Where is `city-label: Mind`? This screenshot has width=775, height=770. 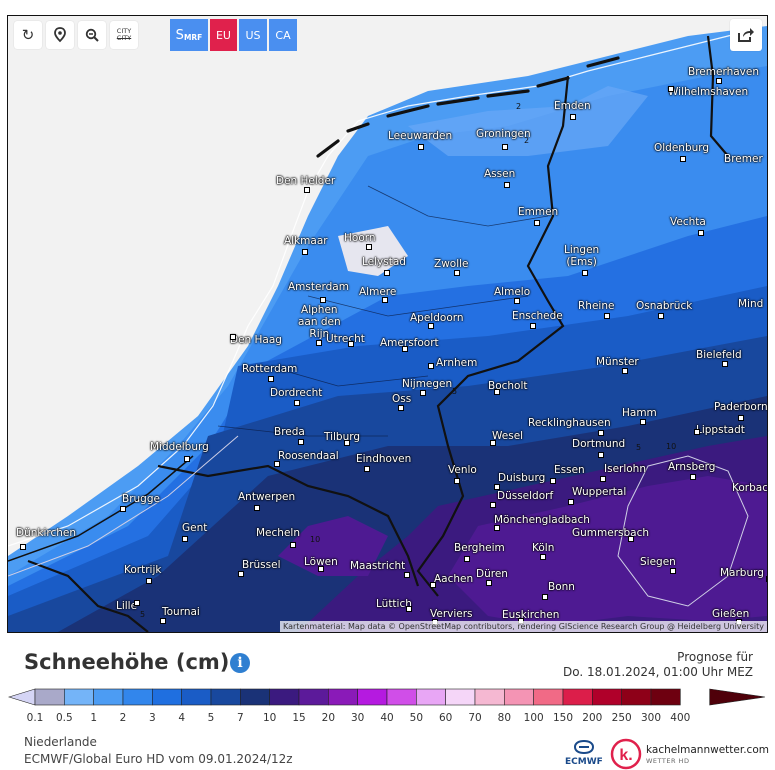 city-label: Mind is located at coordinates (751, 304).